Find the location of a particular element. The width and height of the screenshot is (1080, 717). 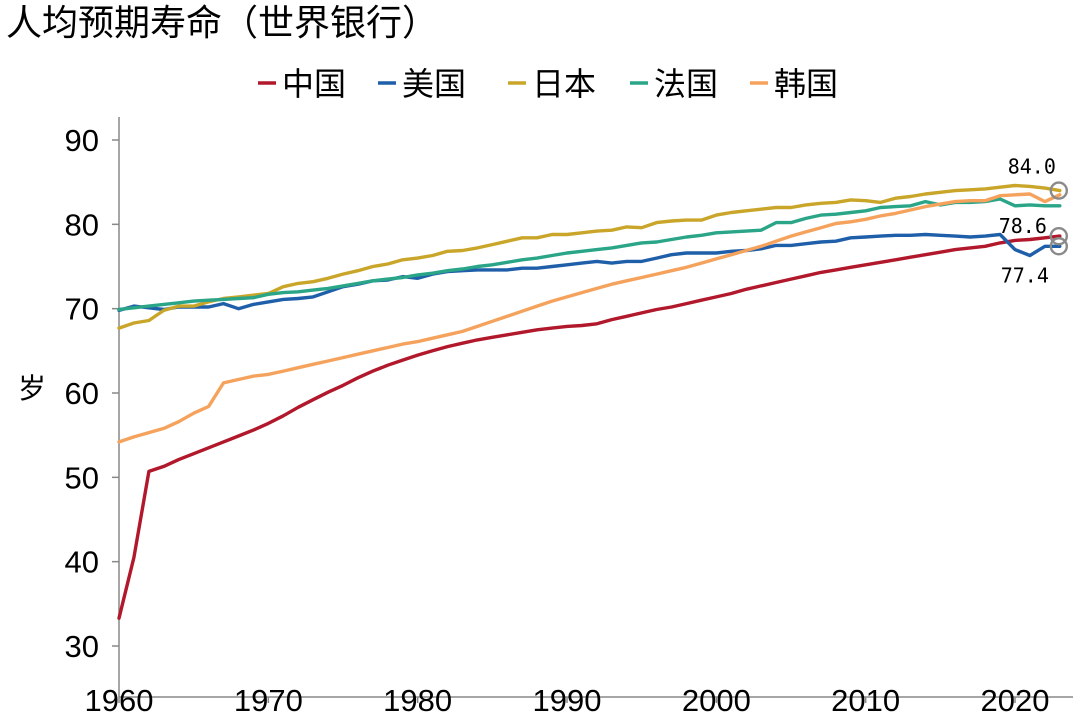

y-axis-label: 岁 is located at coordinates (32, 388).